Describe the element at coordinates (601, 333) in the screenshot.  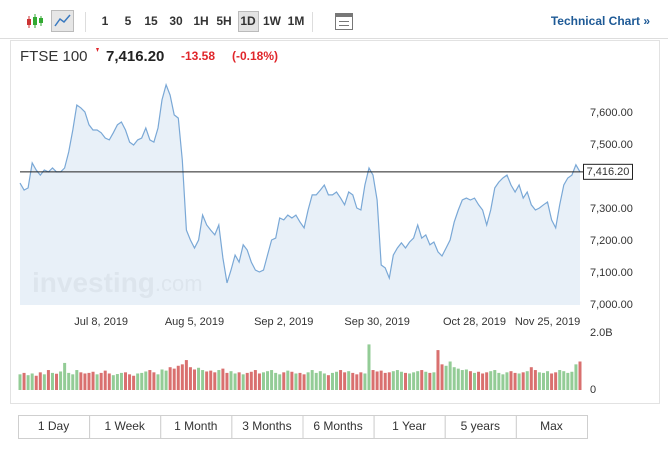
I see `volume-tick-label: 2.0B` at that location.